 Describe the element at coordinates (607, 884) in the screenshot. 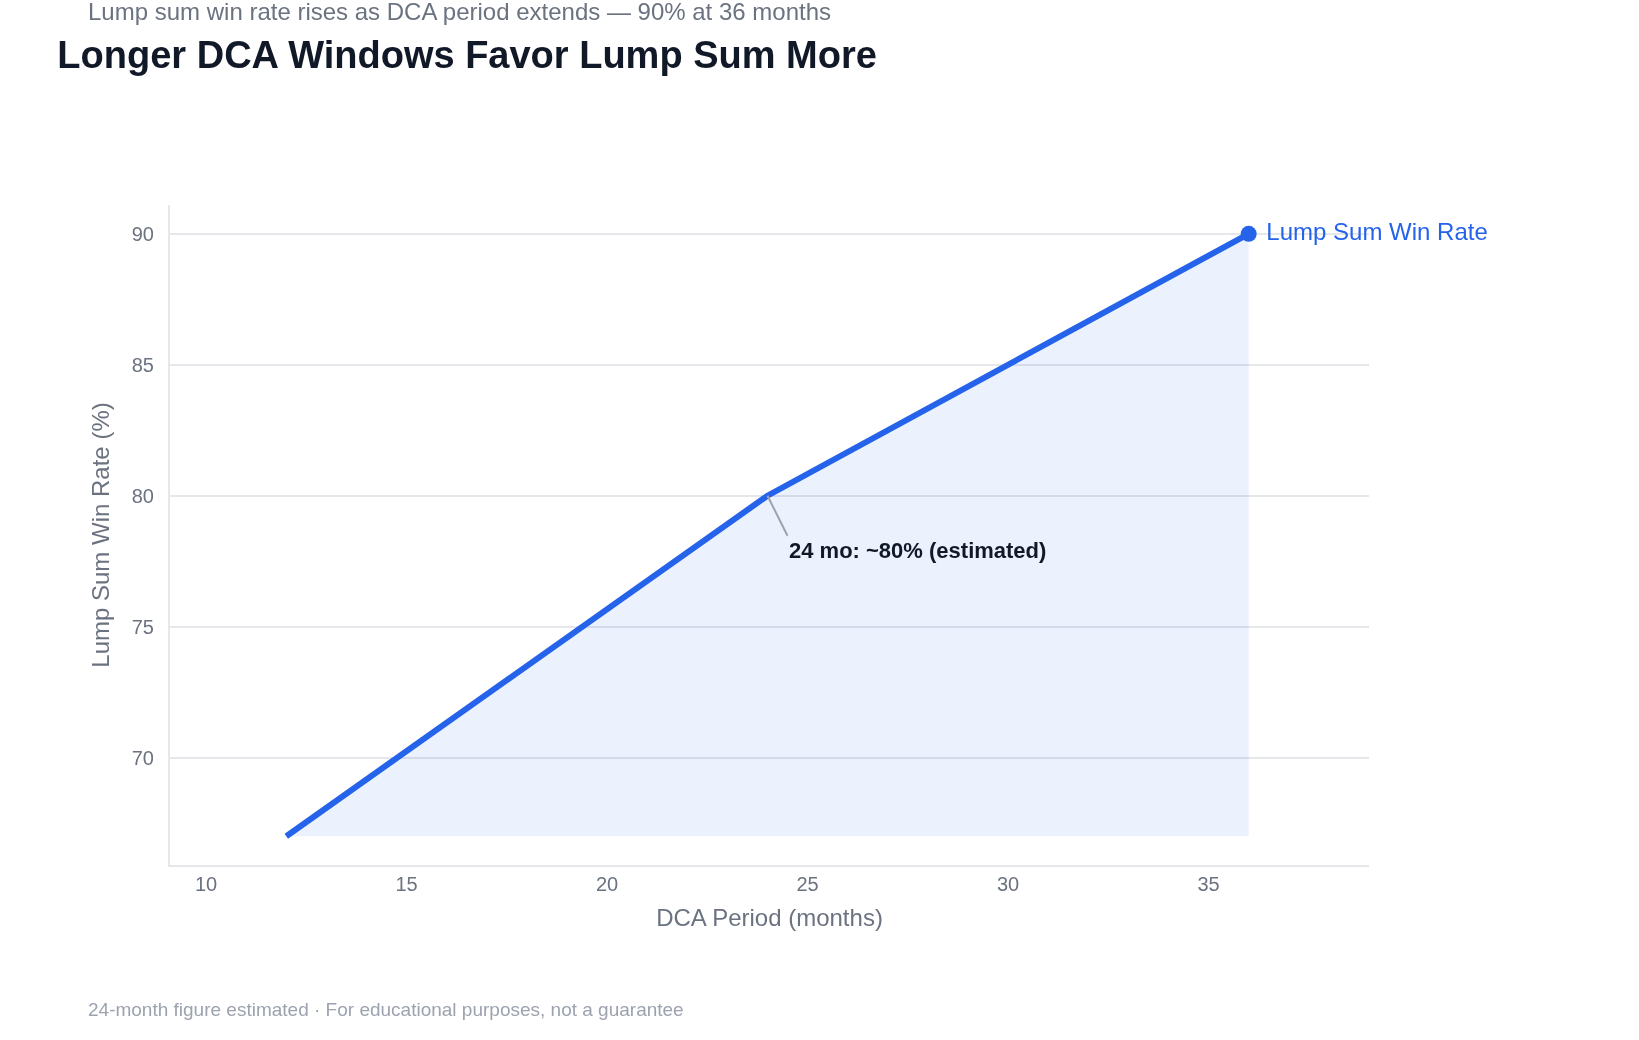

I see `x-tick-label: 20` at that location.